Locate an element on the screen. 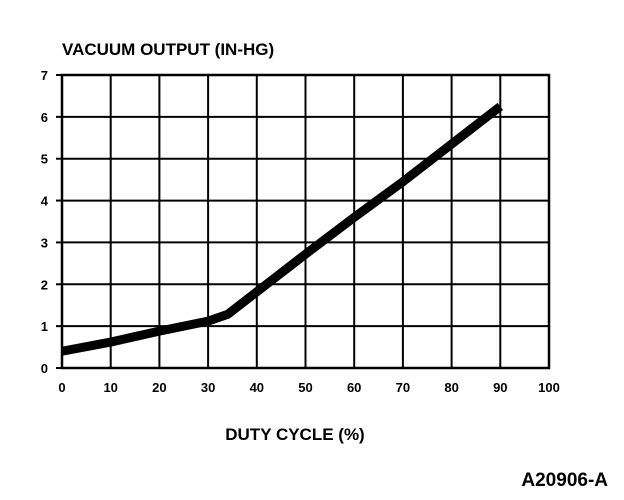 This screenshot has height=500, width=624. x-tick-label: 50 is located at coordinates (305, 387).